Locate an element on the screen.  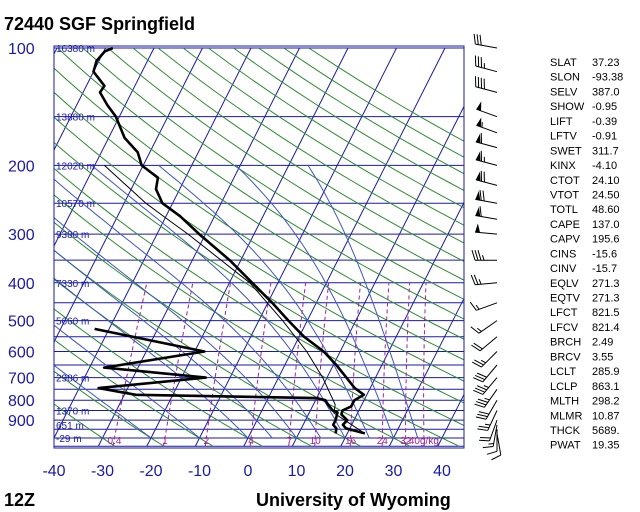
mixing-ratio-label: 40g/kg is located at coordinates (424, 441).